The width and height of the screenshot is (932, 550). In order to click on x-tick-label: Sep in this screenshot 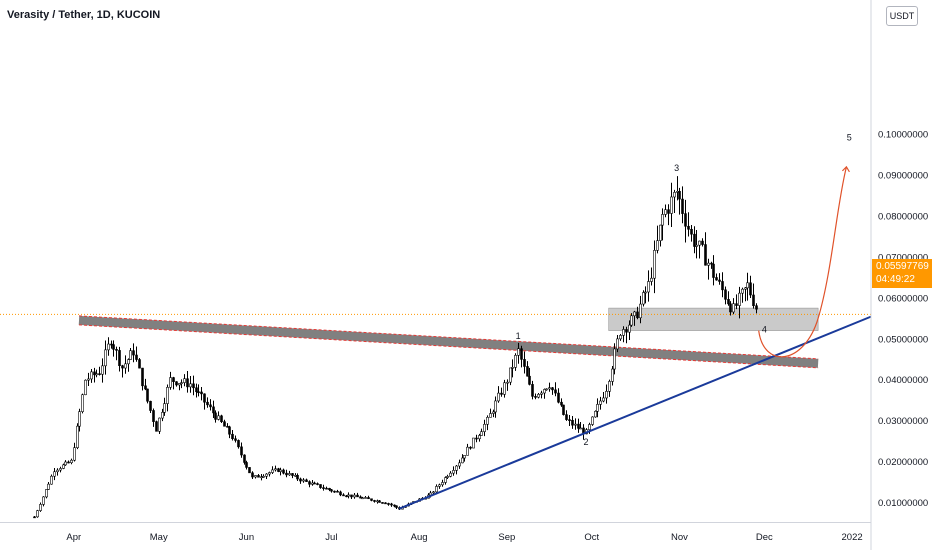, I will do `click(506, 537)`.